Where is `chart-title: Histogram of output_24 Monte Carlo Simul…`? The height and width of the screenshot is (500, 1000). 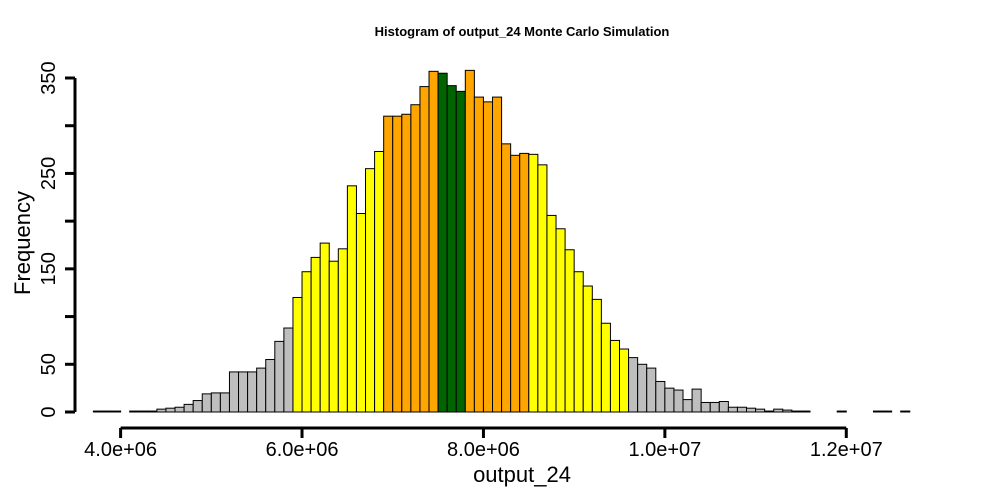
chart-title: Histogram of output_24 Monte Carlo Simul… is located at coordinates (522, 31).